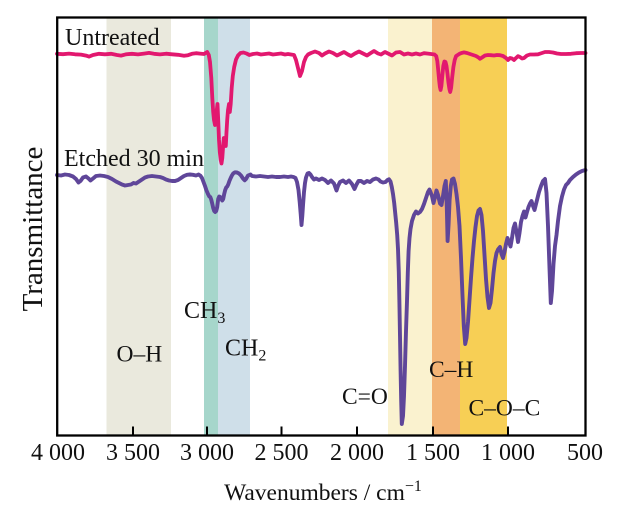 The height and width of the screenshot is (511, 632). I want to click on svg-text: 1 500, so click(433, 453).